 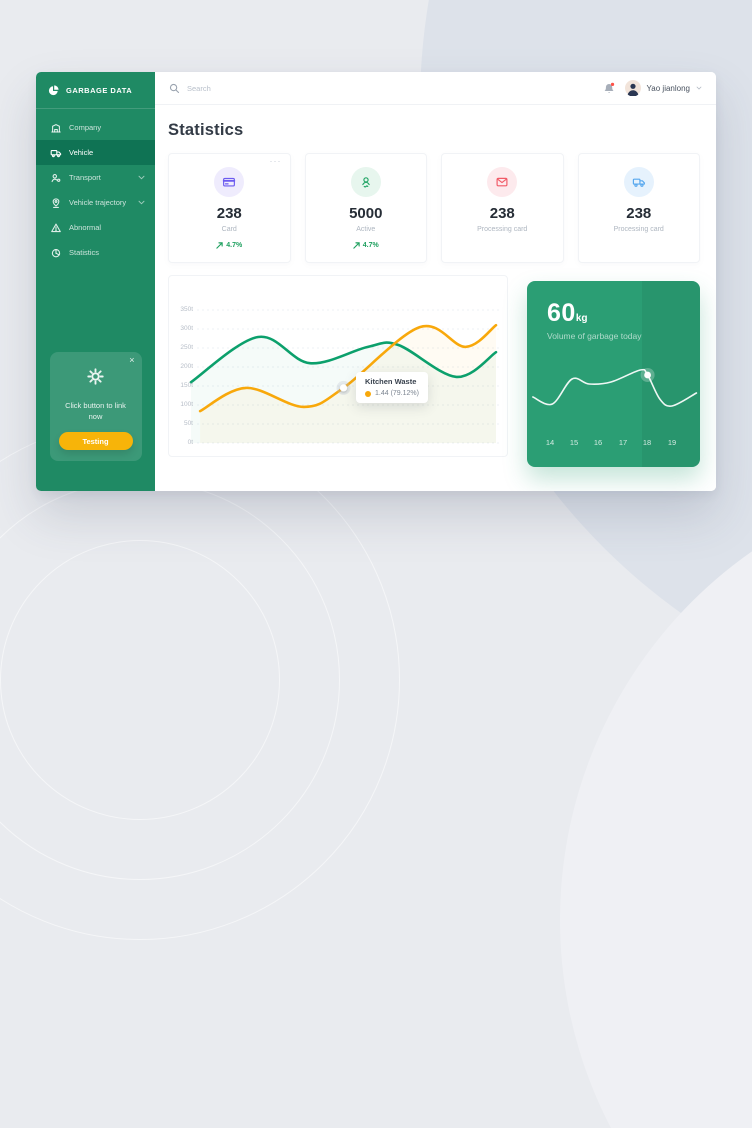 What do you see at coordinates (668, 88) in the screenshot?
I see `user-name: Yao jianlong` at bounding box center [668, 88].